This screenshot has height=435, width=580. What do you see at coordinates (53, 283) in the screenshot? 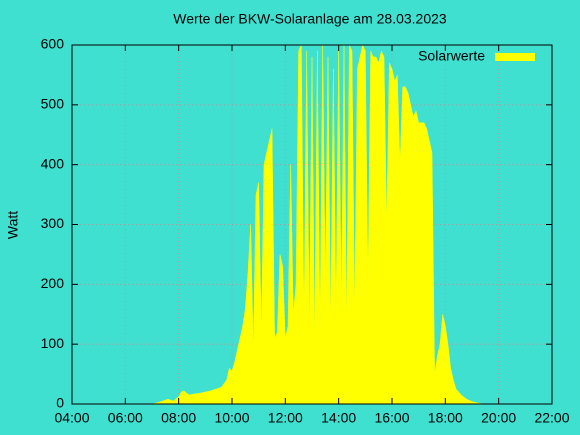
I see `y-tick-label: 200` at bounding box center [53, 283].